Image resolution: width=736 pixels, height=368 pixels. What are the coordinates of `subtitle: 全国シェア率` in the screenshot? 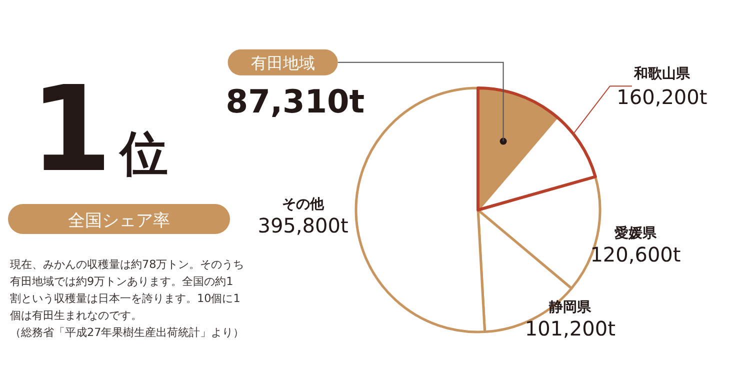 It's located at (119, 221).